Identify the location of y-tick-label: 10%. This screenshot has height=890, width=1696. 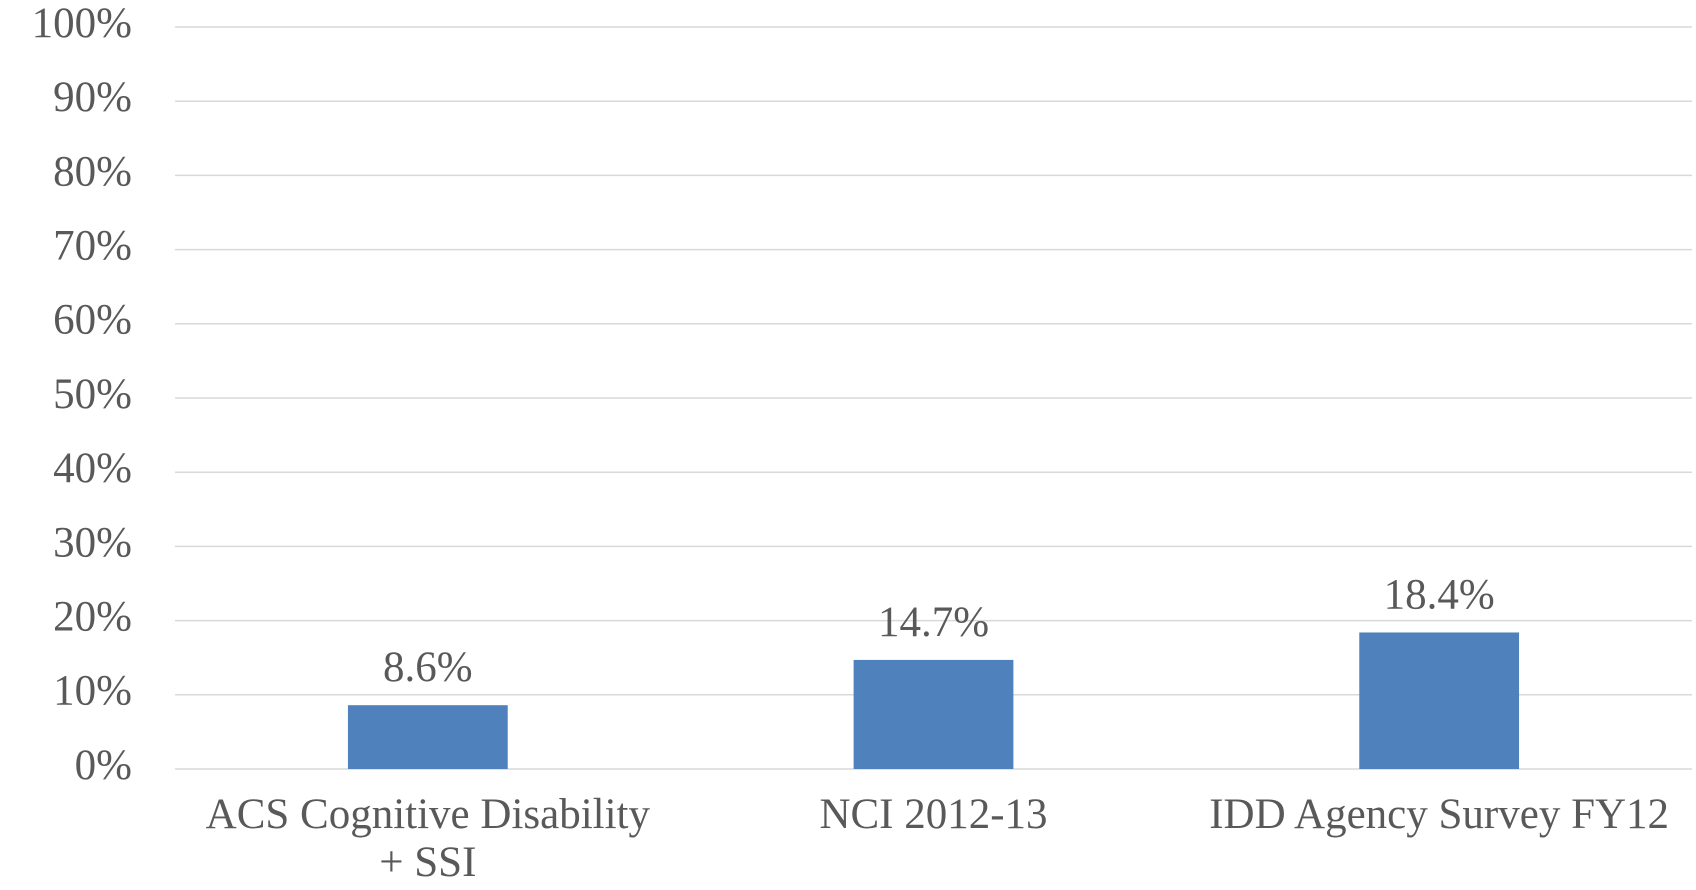
(92, 691).